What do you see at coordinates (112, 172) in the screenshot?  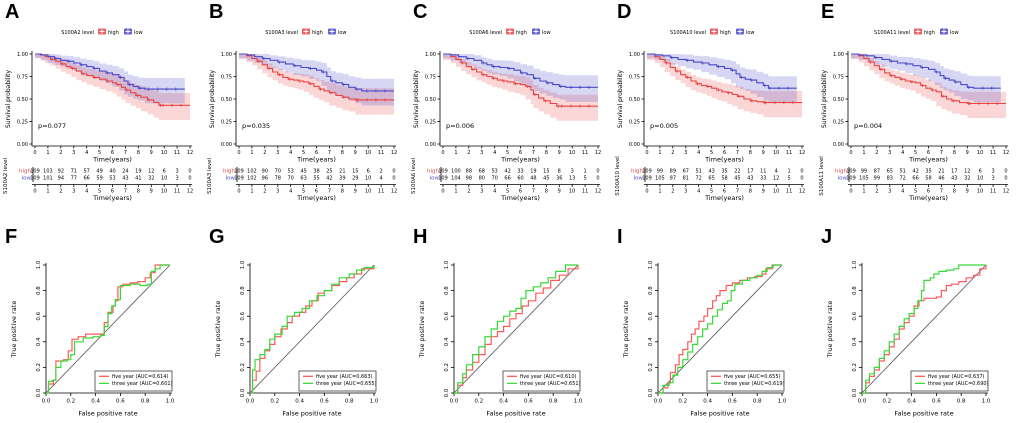 I see `svg-text: 40` at bounding box center [112, 172].